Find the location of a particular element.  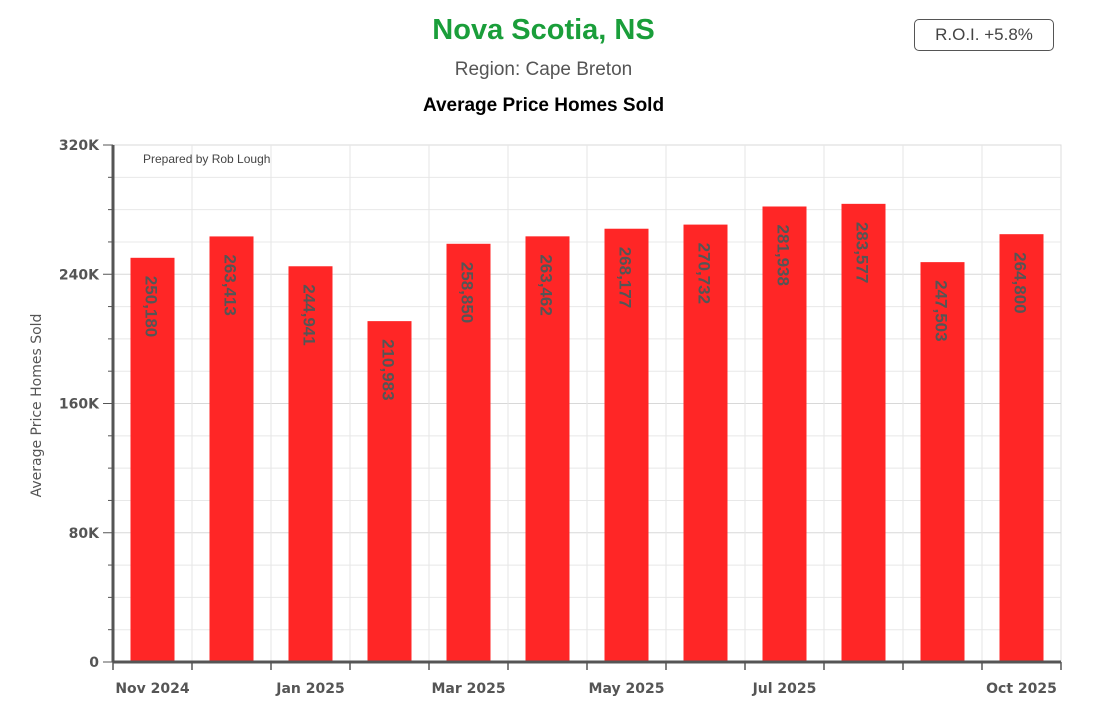

bar-value-label: 283,577 is located at coordinates (862, 252).